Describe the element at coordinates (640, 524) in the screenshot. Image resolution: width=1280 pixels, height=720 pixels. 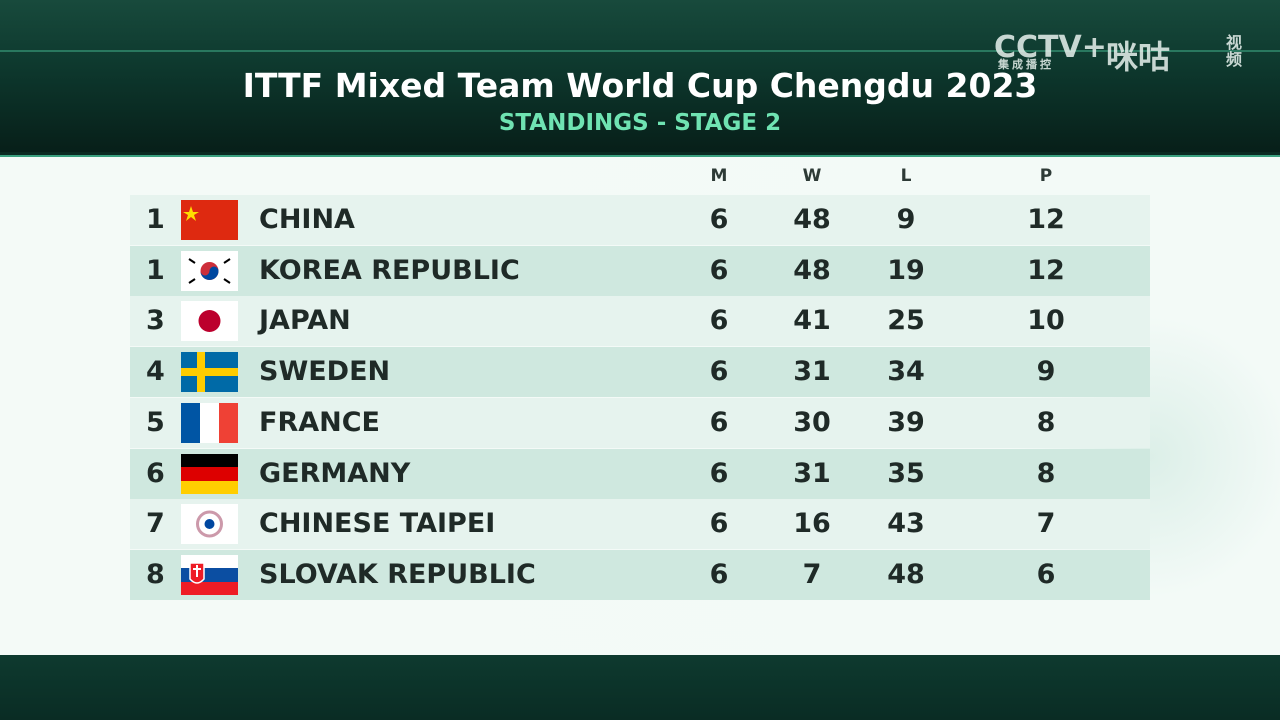
I see `table-row: 7 CHINESE TAIPEI 6 16 43 7` at that location.